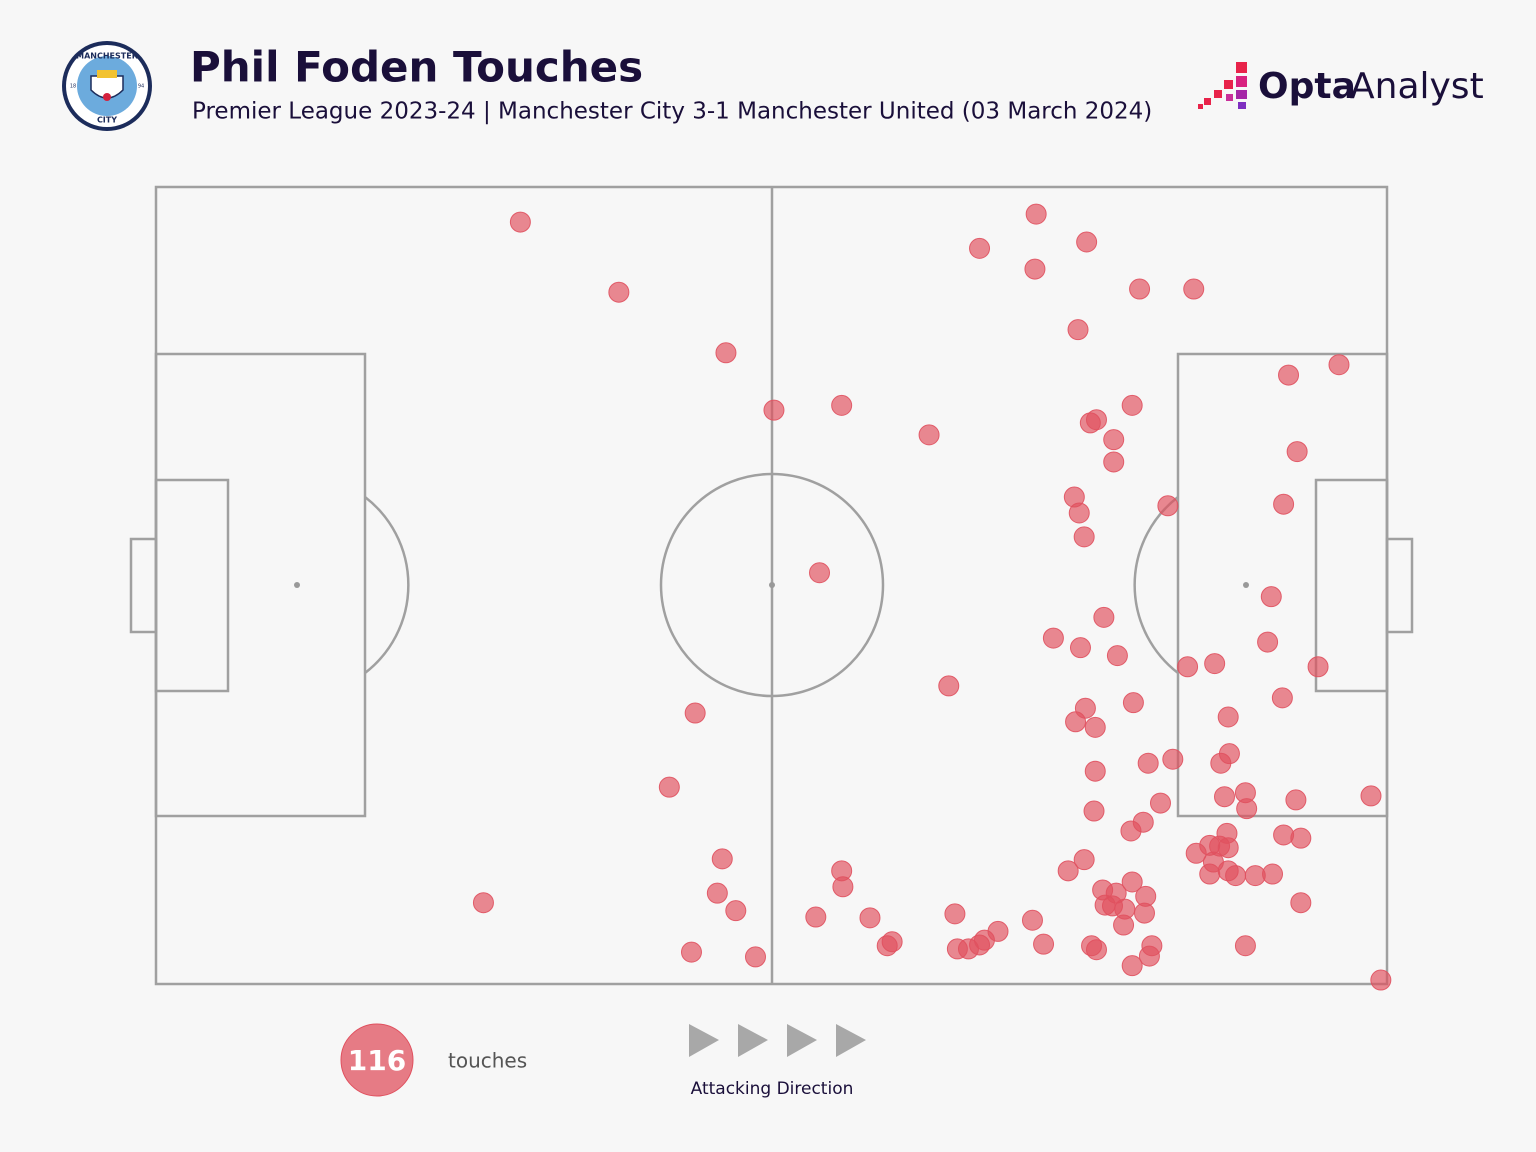 The image size is (1536, 1152). What do you see at coordinates (487, 1061) in the screenshot?
I see `legend-label: touches` at bounding box center [487, 1061].